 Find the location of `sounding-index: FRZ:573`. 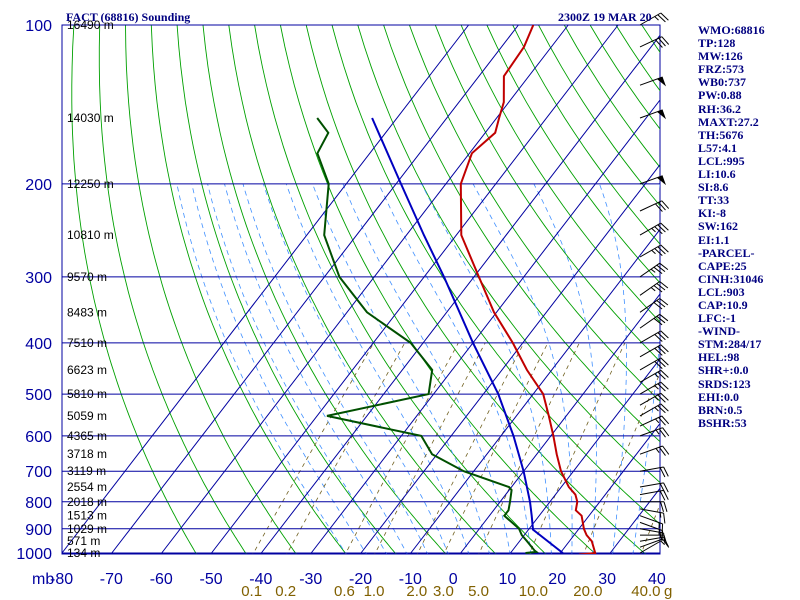

sounding-index: FRZ:573 is located at coordinates (721, 69).